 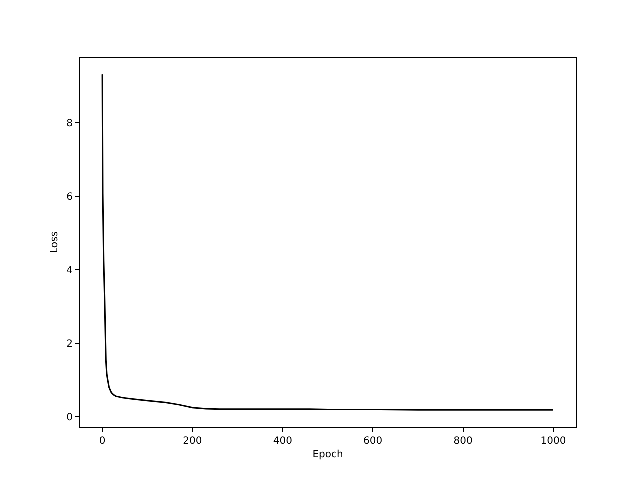 What do you see at coordinates (69, 197) in the screenshot?
I see `y-tick-label: 6` at bounding box center [69, 197].